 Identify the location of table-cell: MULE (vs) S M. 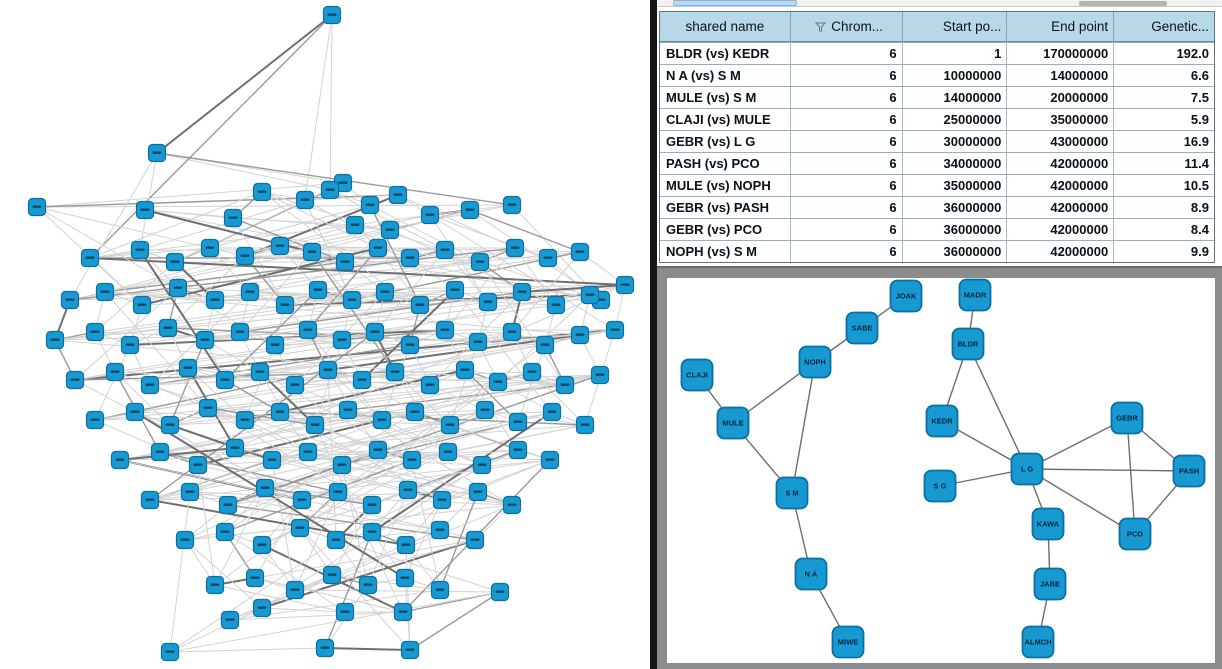
(725, 97).